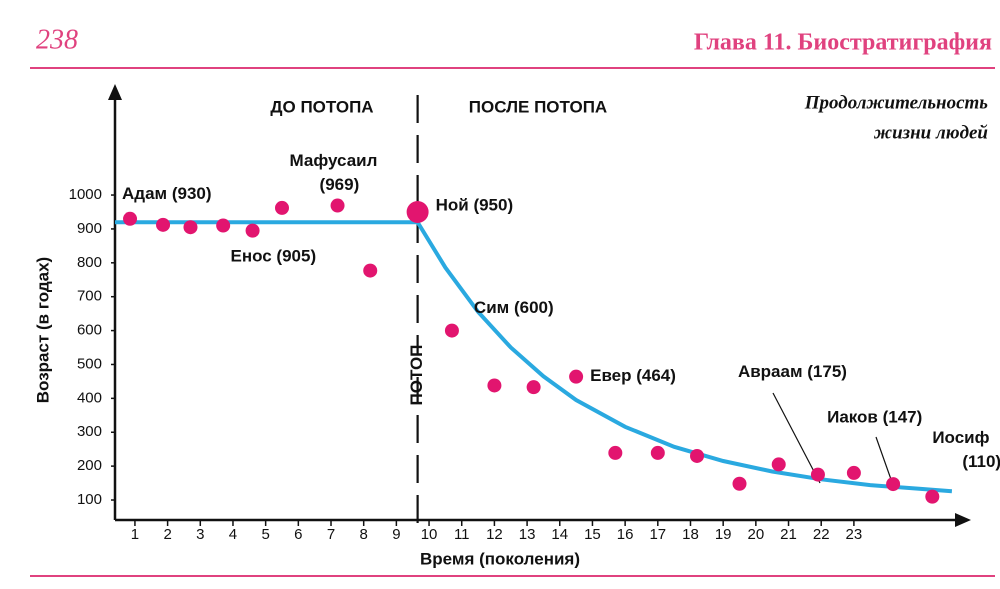 The height and width of the screenshot is (589, 1000). I want to click on point-label: Авраам (175), so click(792, 371).